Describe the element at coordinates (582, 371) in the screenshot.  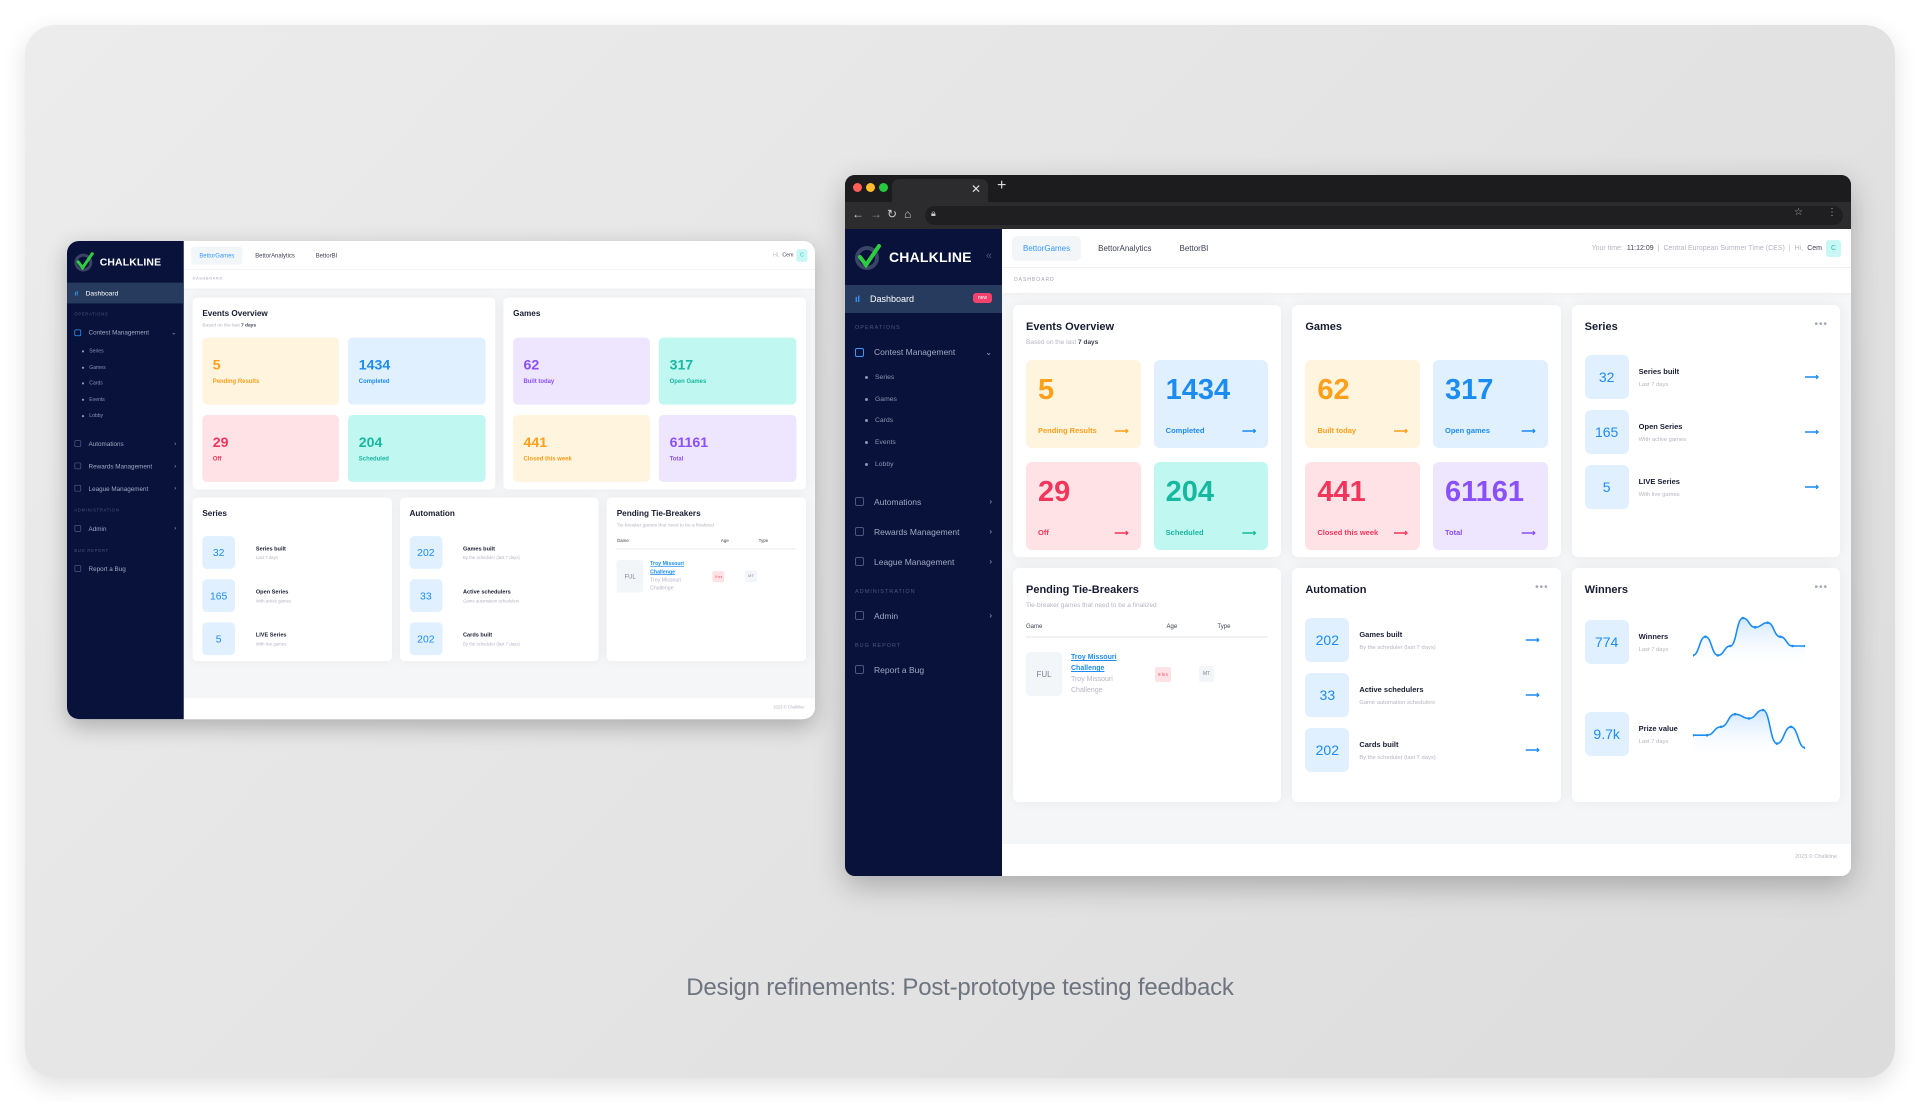
I see `stat-tile-built-today: 62 Built today` at that location.